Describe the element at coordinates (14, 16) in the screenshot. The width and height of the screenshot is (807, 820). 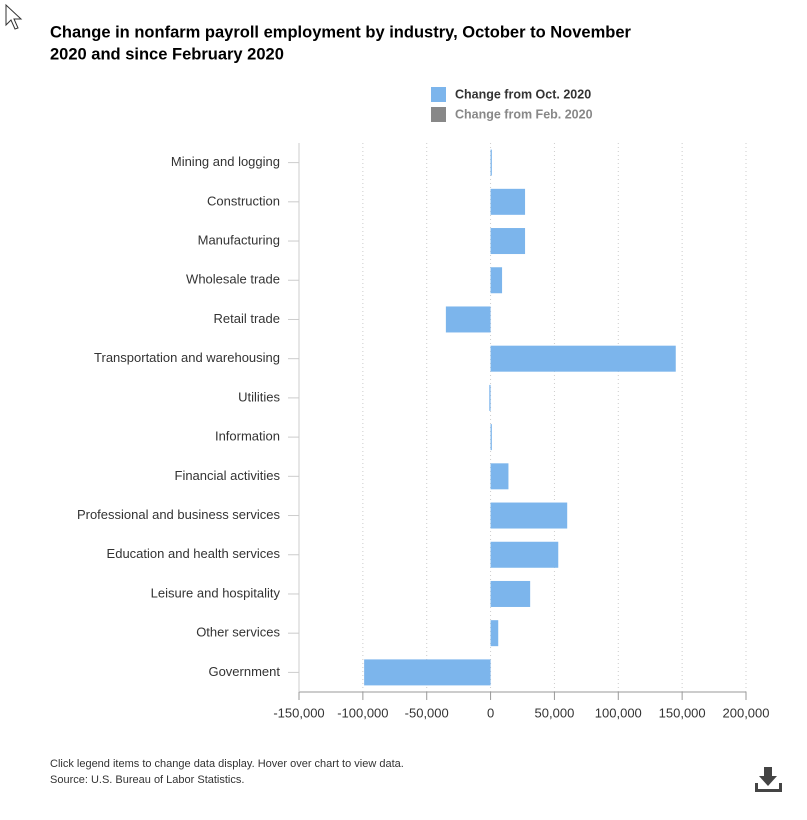
I see `cursor-icon` at that location.